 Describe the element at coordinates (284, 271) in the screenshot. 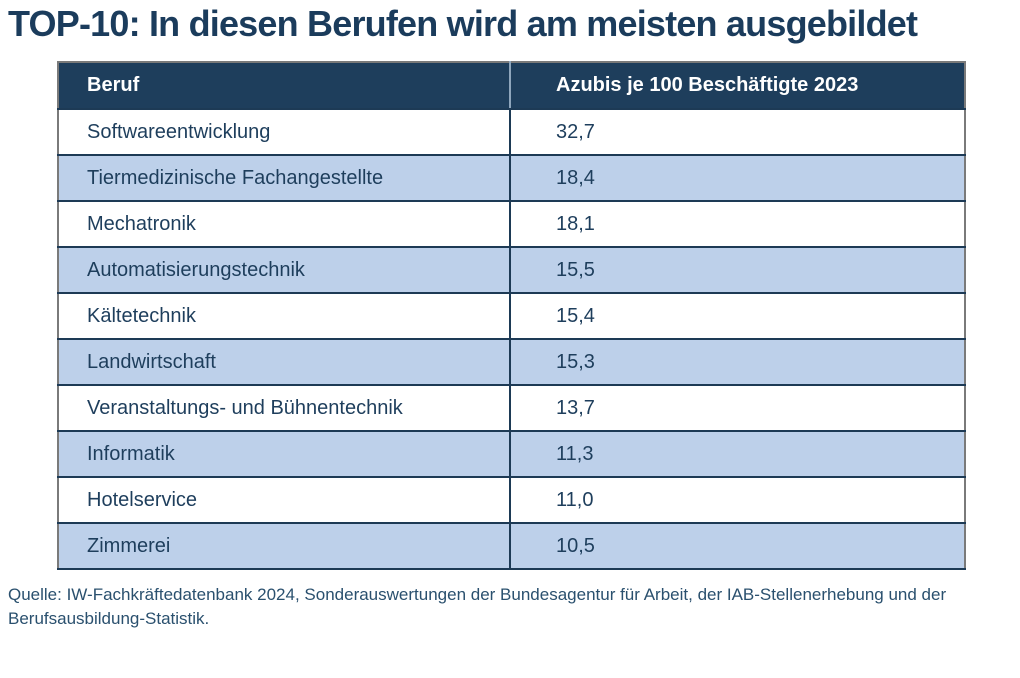

I see `beruf-cell: Automatisierungstechnik` at that location.